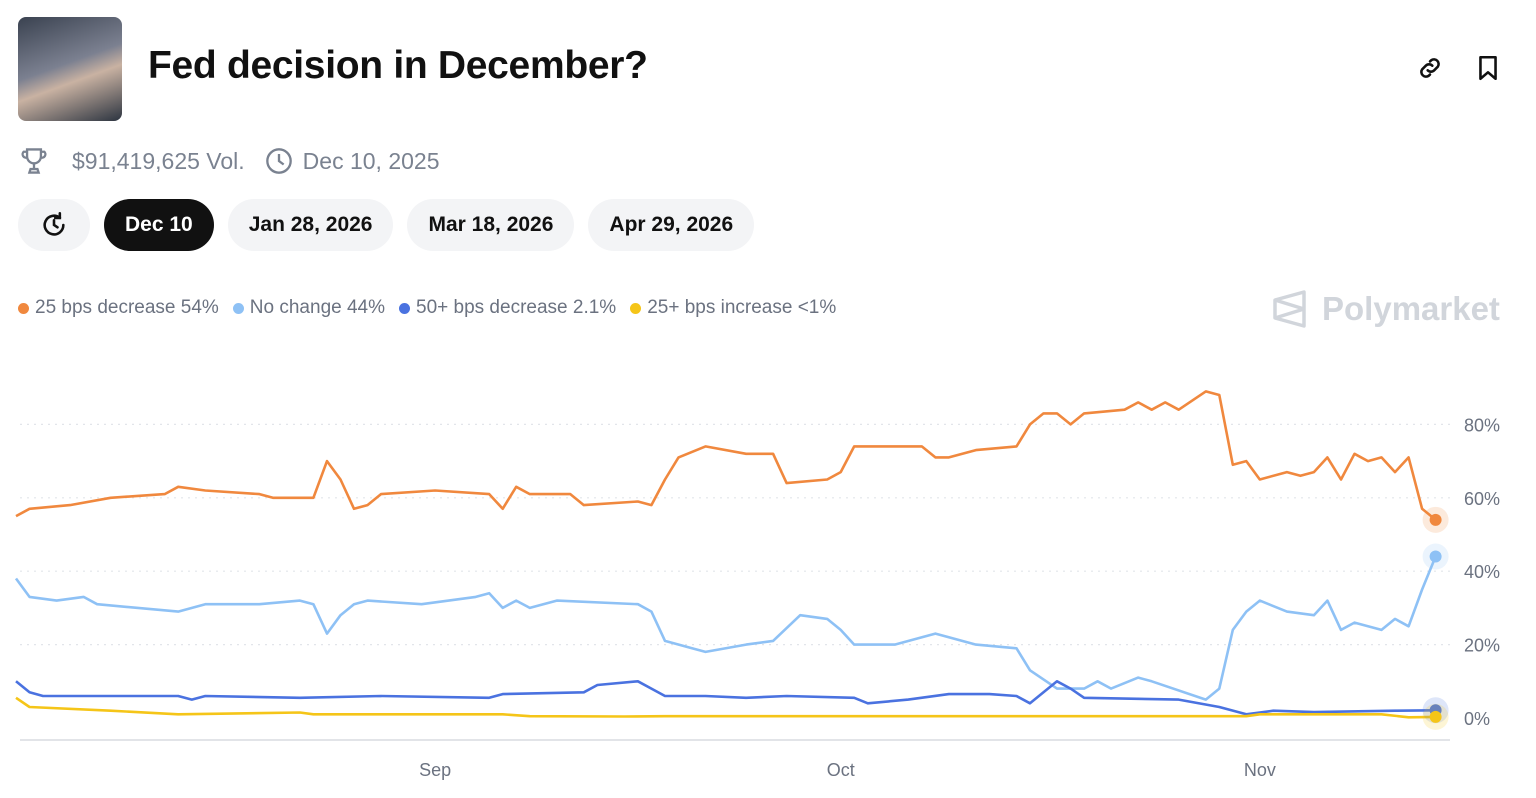 This screenshot has width=1536, height=798. I want to click on legend-item-no-change: No change 44%, so click(309, 308).